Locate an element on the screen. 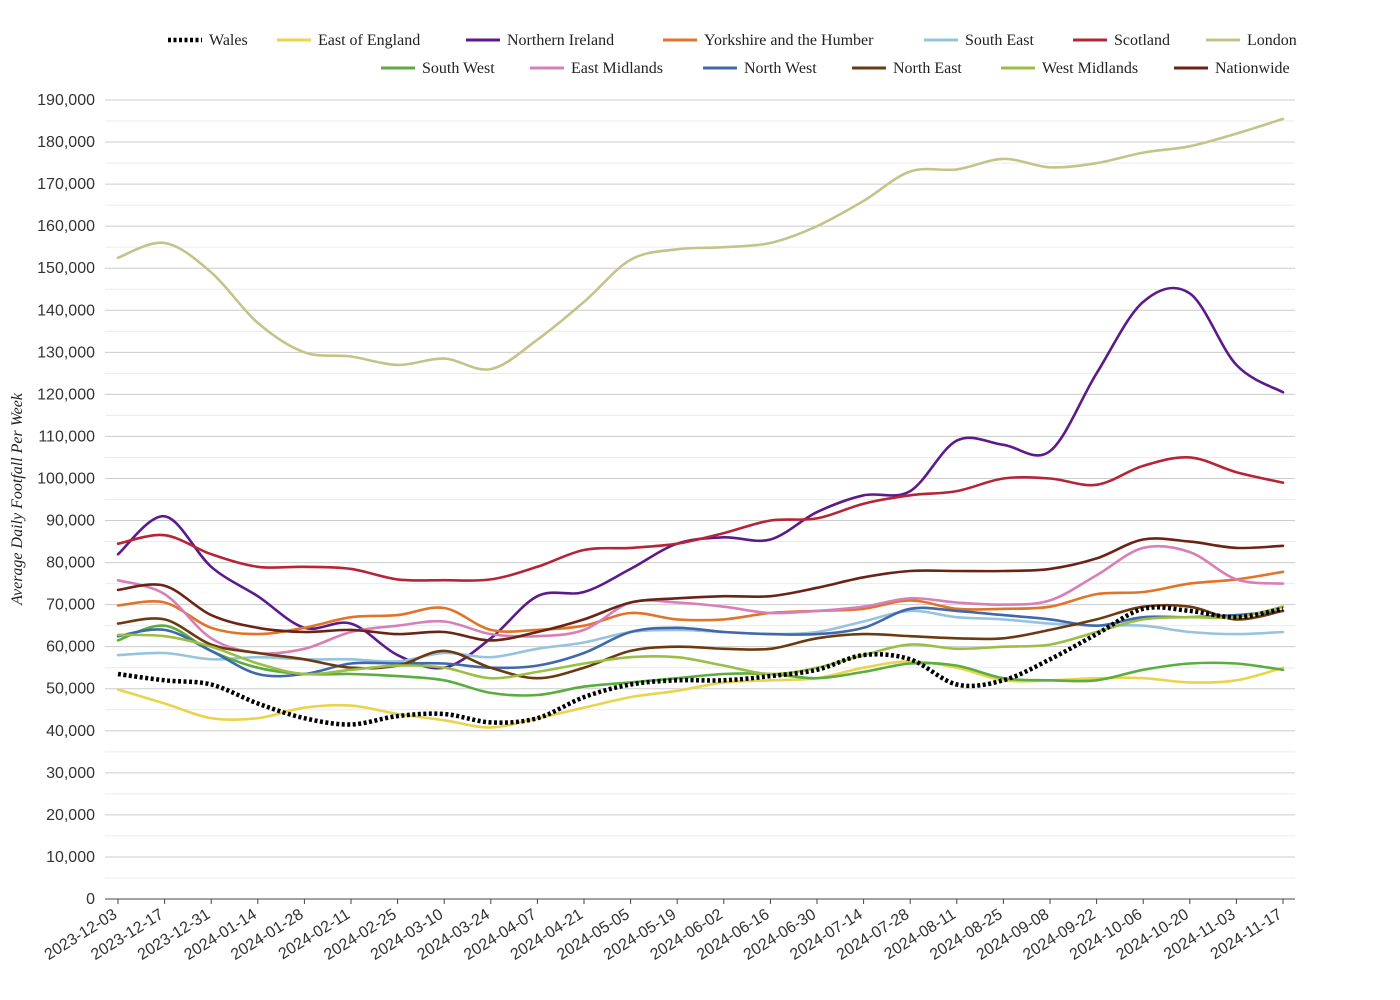 The height and width of the screenshot is (1000, 1400). y-tick-label: 130,000 is located at coordinates (66, 352).